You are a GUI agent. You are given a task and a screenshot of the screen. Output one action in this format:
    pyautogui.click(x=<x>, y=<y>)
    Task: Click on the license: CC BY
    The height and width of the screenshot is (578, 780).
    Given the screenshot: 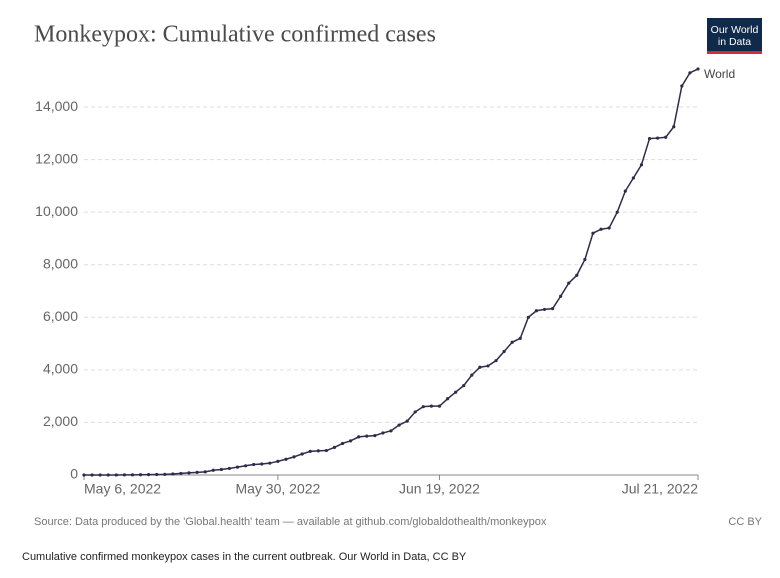 What is the action you would take?
    pyautogui.click(x=745, y=522)
    